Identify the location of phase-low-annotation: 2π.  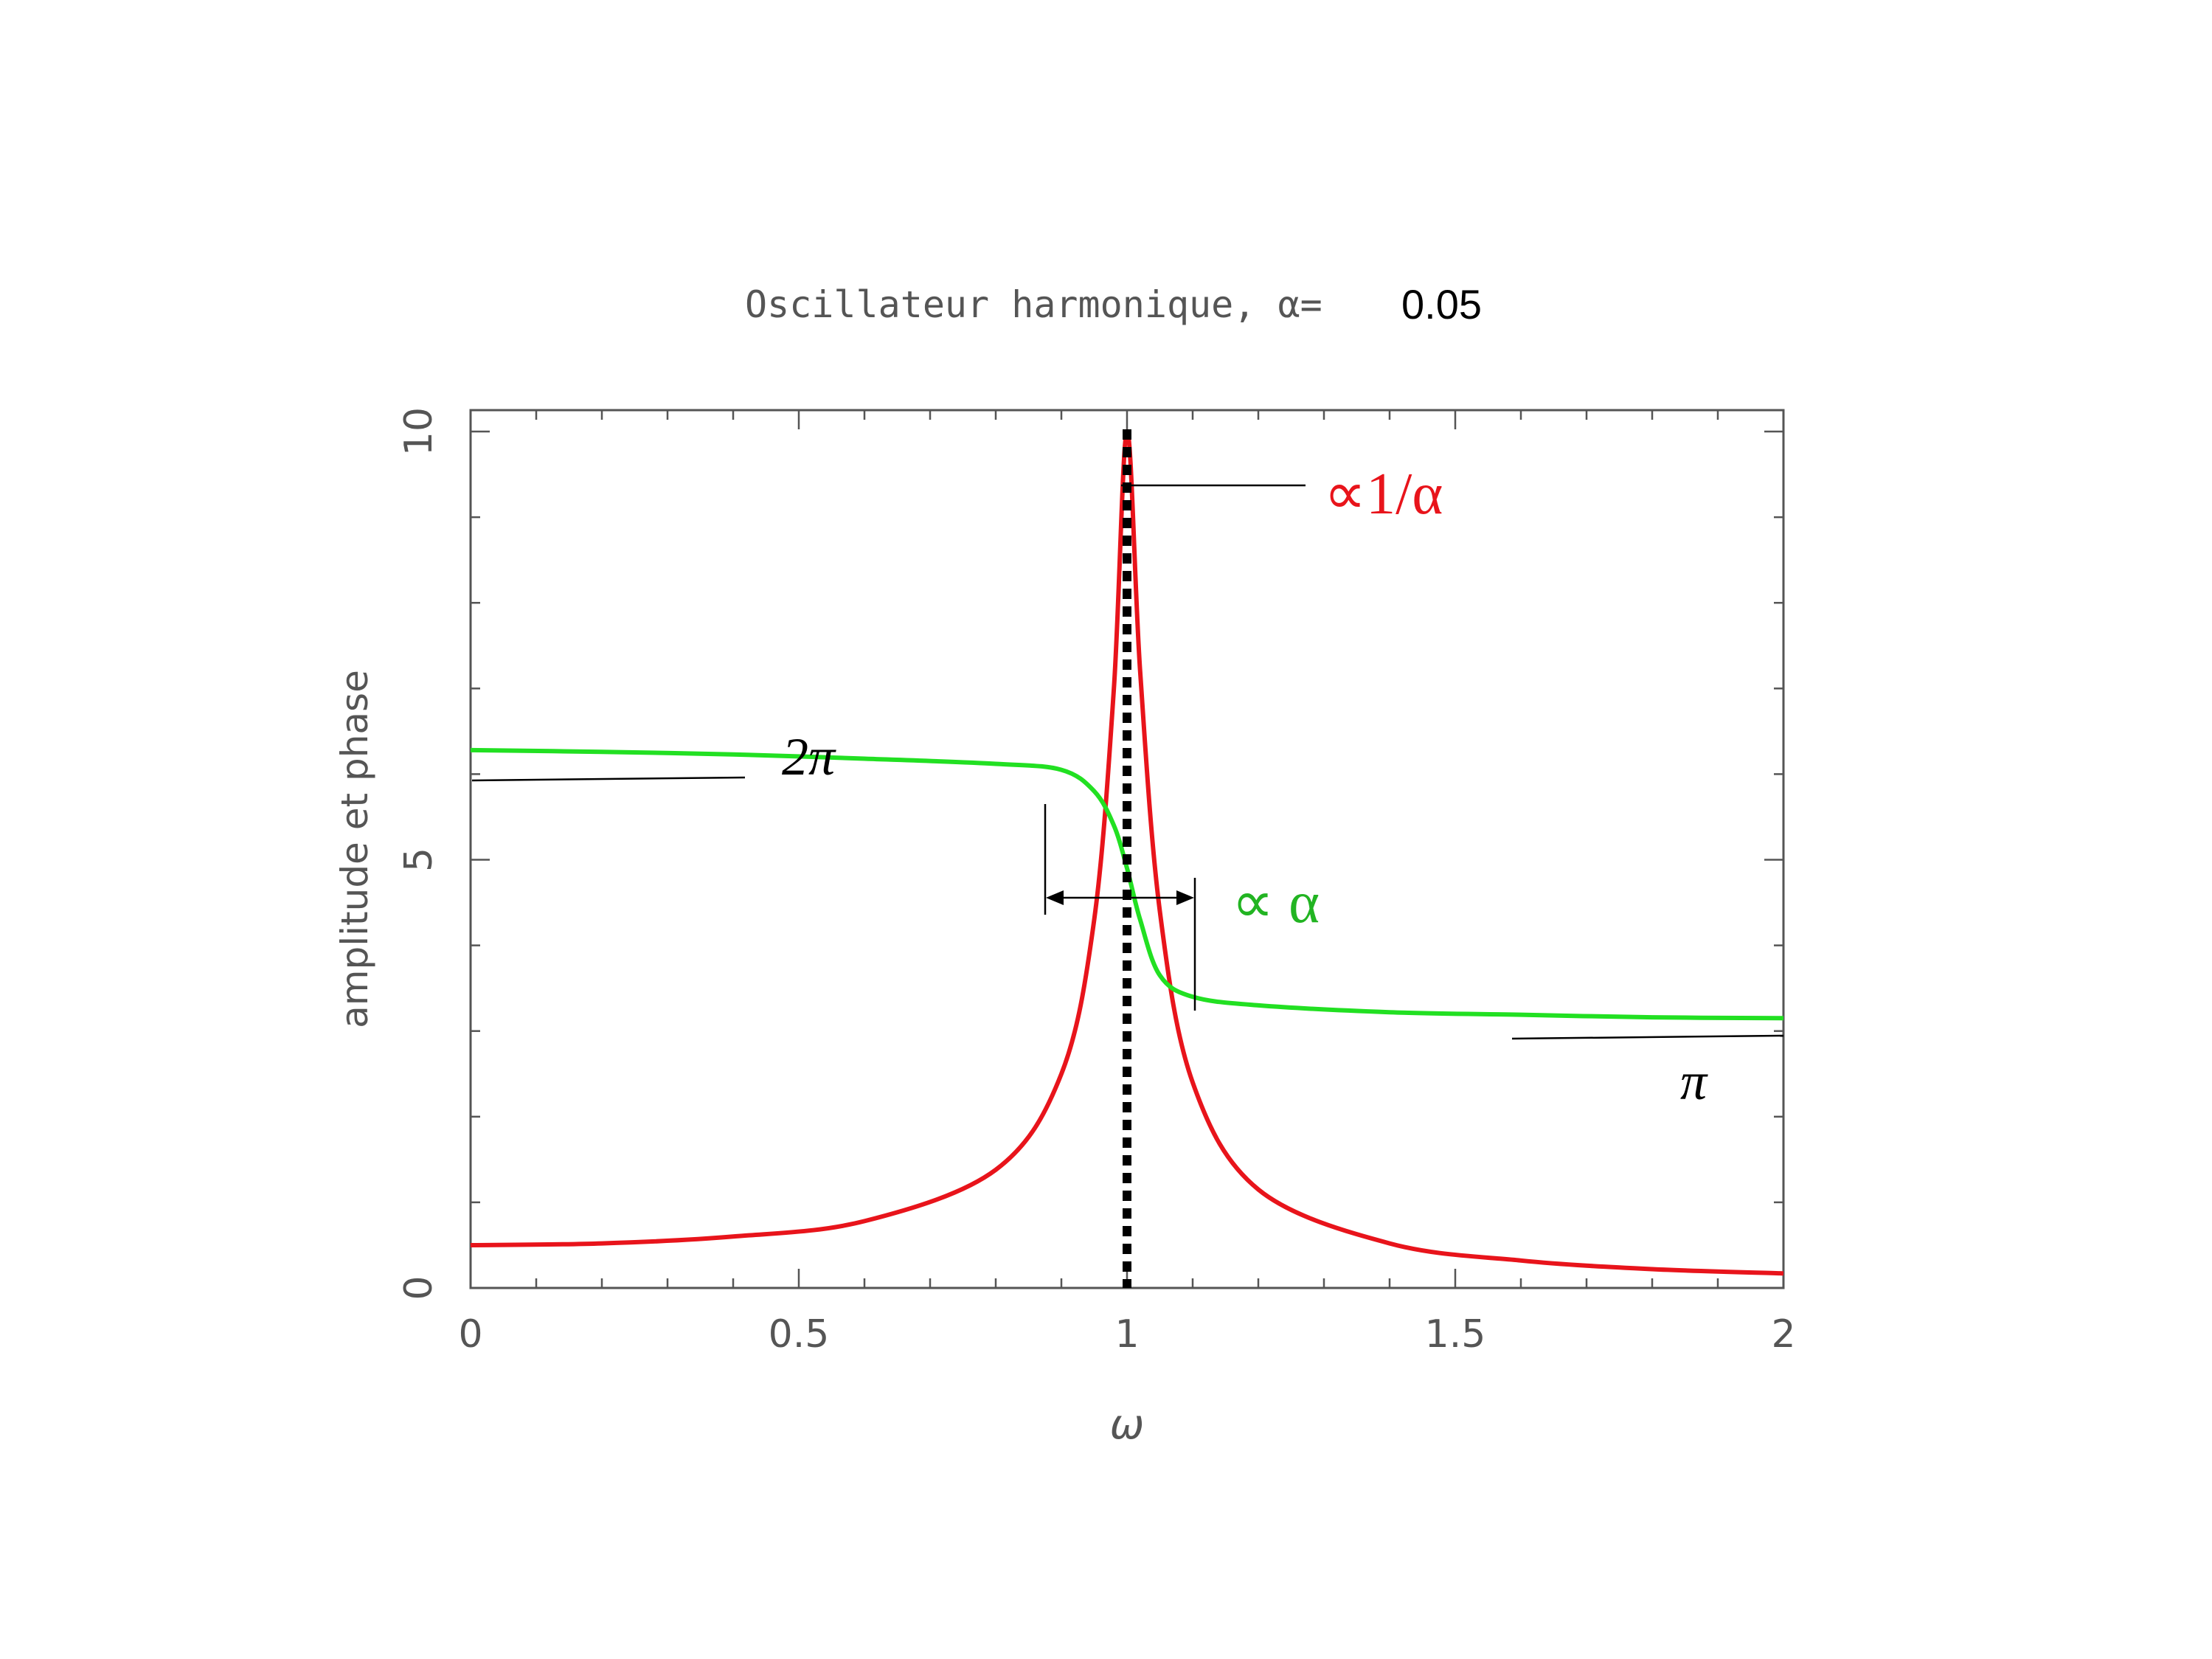
(809, 756).